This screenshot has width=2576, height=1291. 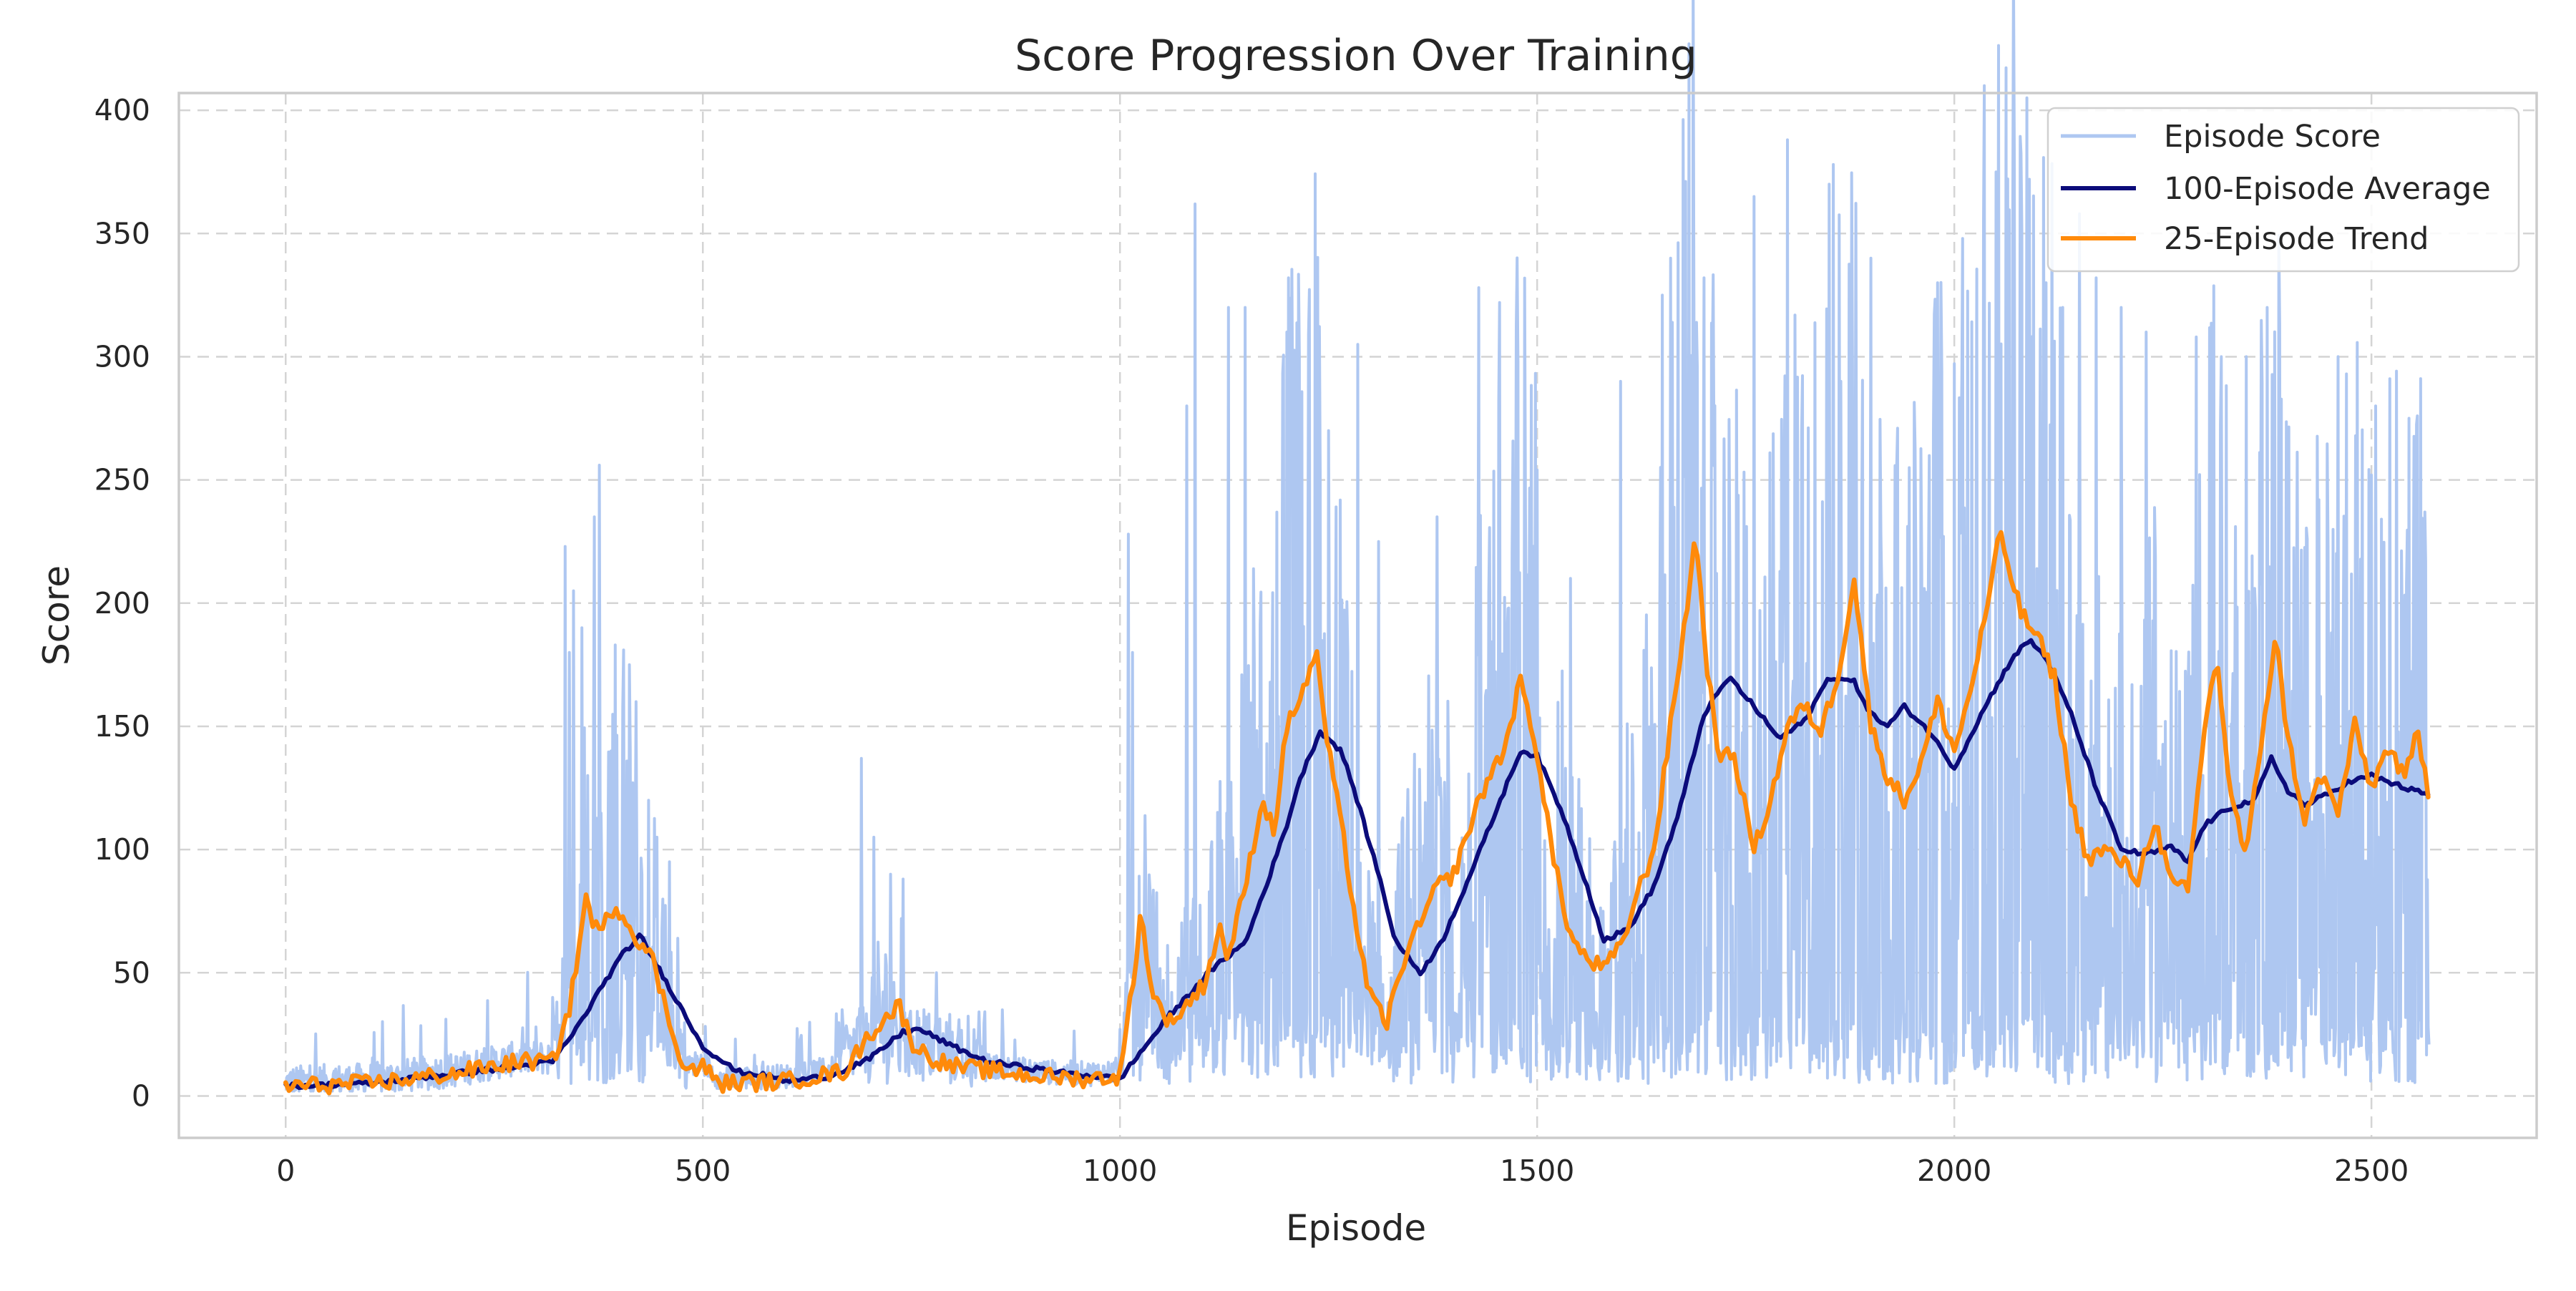 I want to click on y-tick-label: 300, so click(x=122, y=356).